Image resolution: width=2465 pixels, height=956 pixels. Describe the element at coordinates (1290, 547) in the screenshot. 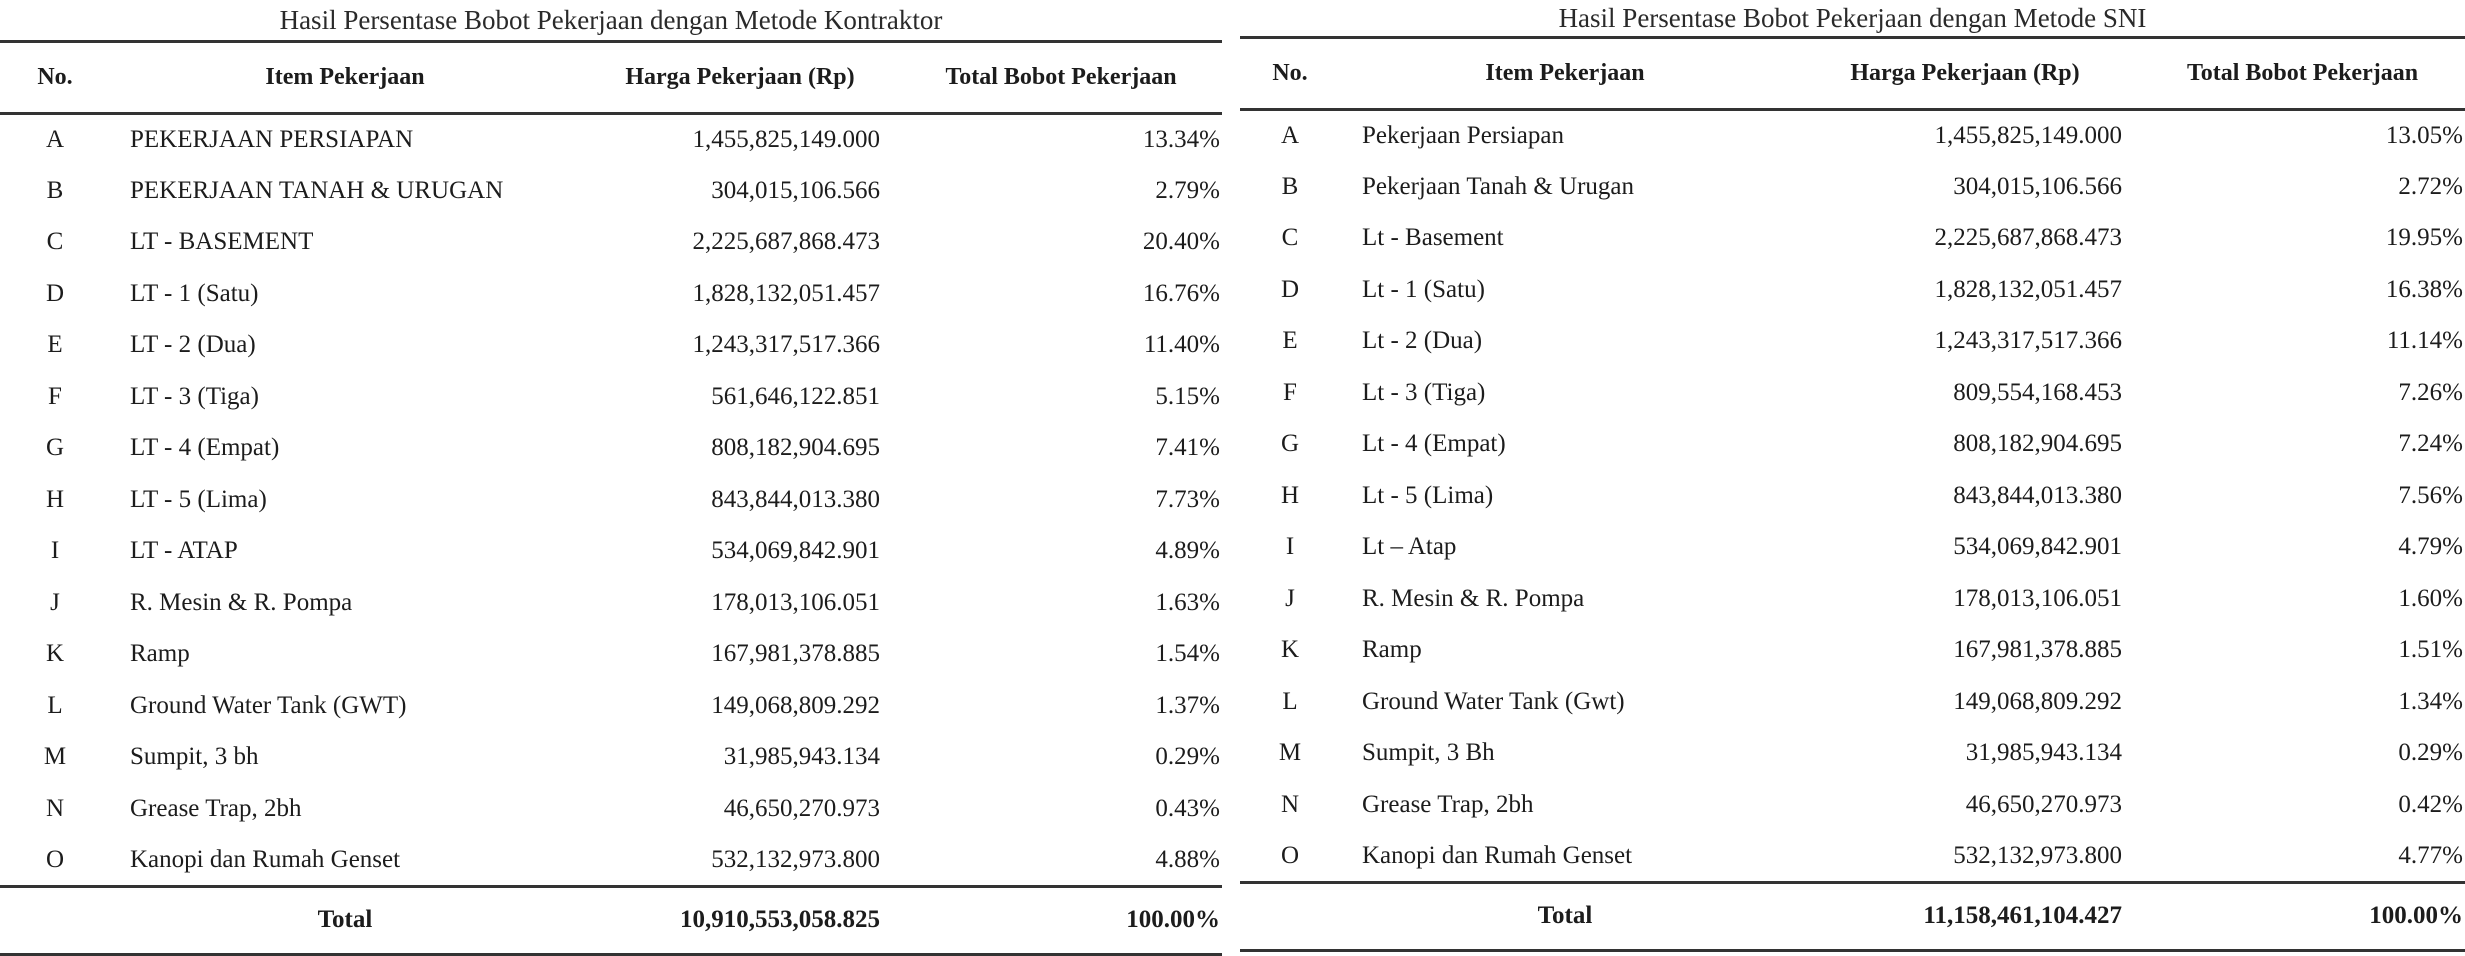

I see `row-no: I` at that location.